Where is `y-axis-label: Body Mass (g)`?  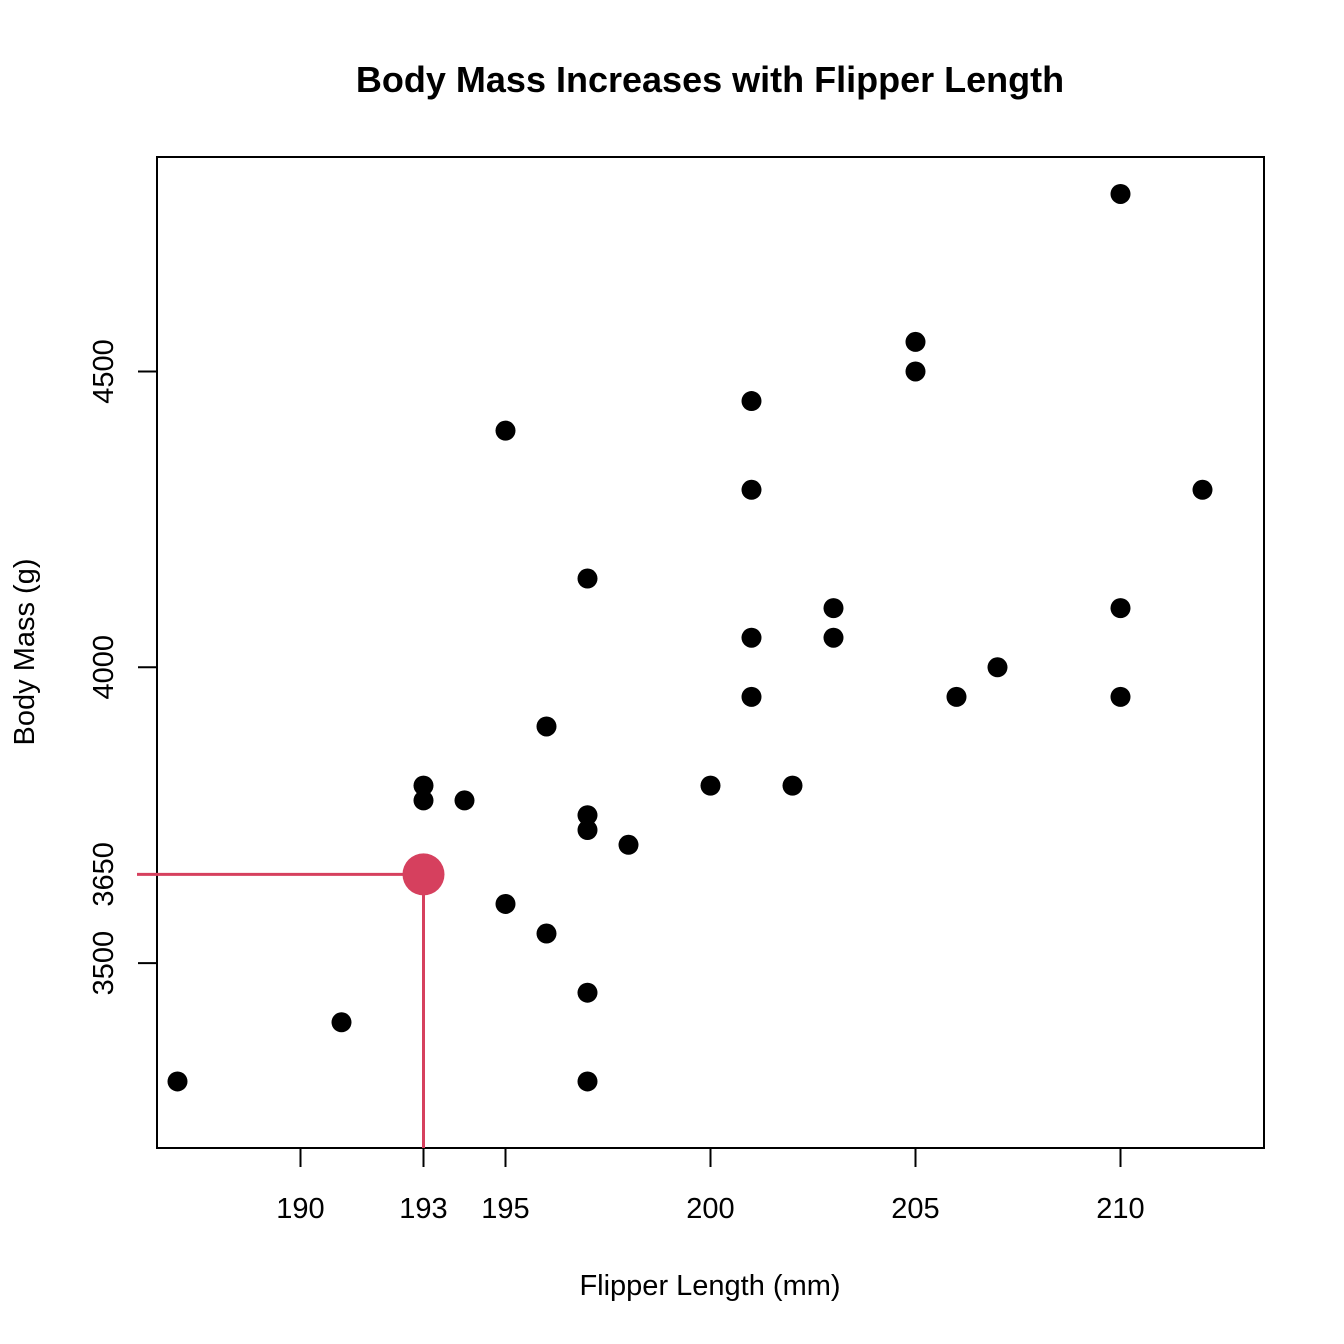
y-axis-label: Body Mass (g) is located at coordinates (25, 652).